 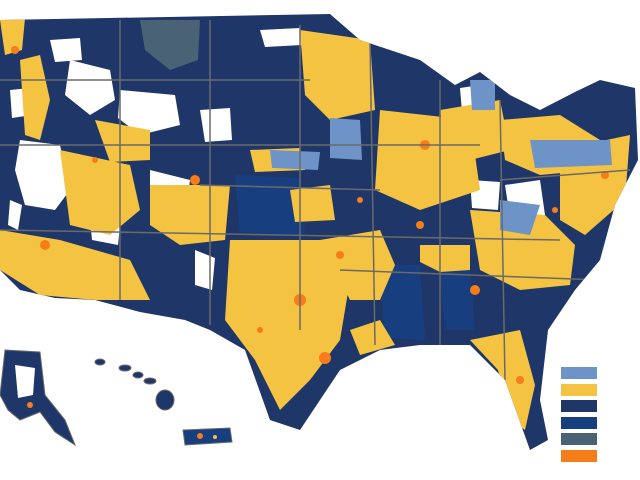 What do you see at coordinates (30, 405) in the screenshot?
I see `alaska-lte-spot` at bounding box center [30, 405].